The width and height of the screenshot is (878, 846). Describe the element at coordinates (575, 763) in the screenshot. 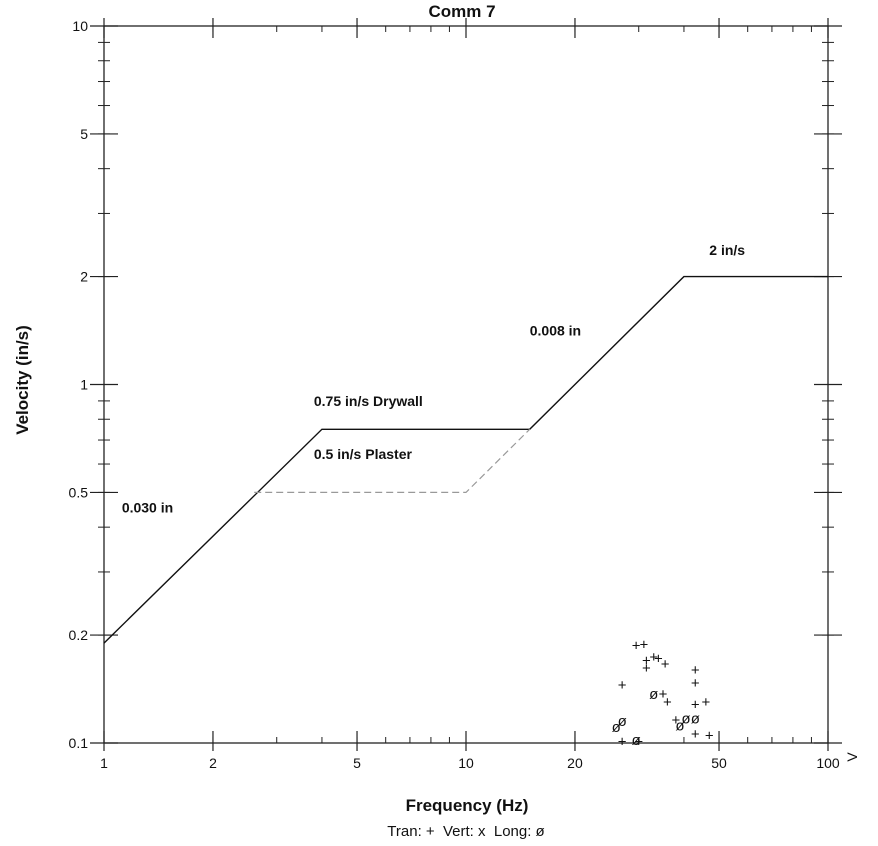

I see `x-tick-label: 20` at that location.